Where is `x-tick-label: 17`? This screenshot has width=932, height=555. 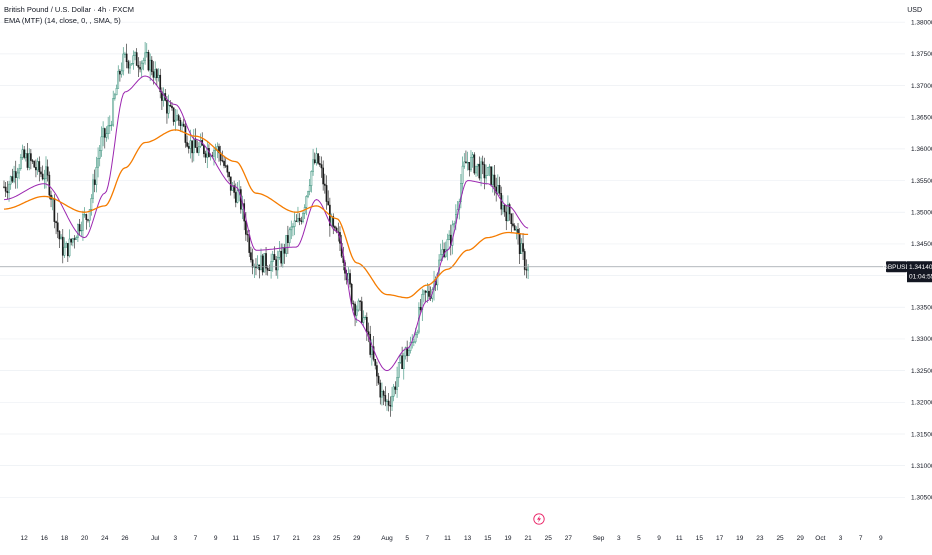
x-tick-label: 17 is located at coordinates (720, 538).